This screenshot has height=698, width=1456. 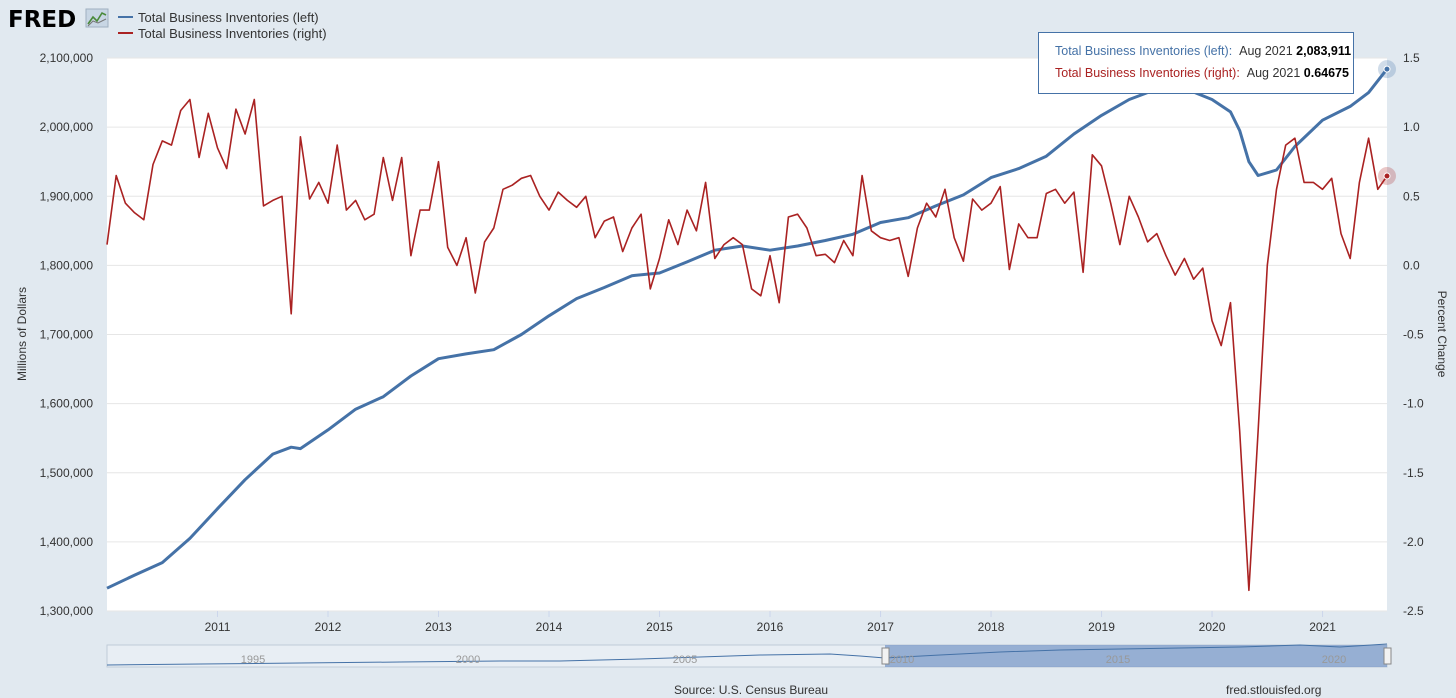 I want to click on navigator-labels: 1995 2000 2005 2010 2015 2020, so click(x=793, y=660).